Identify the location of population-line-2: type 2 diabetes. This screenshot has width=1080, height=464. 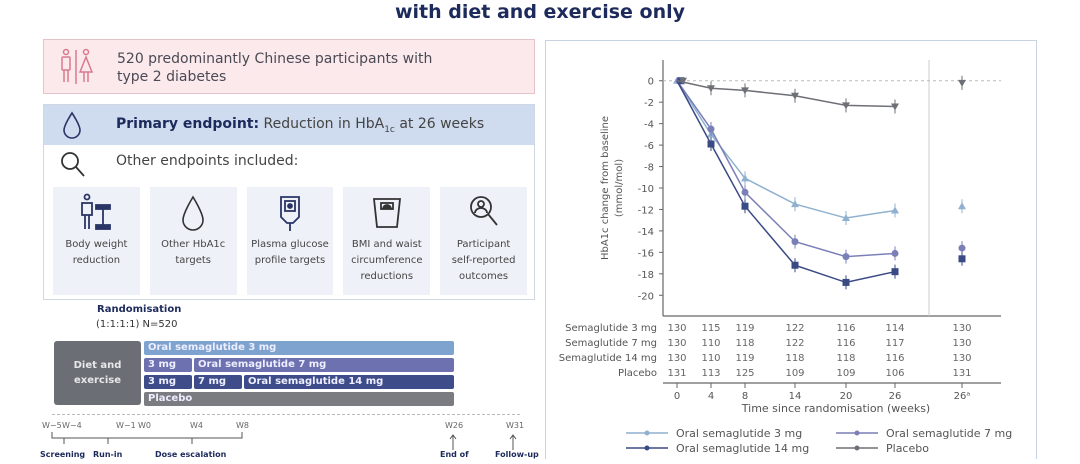
(172, 77).